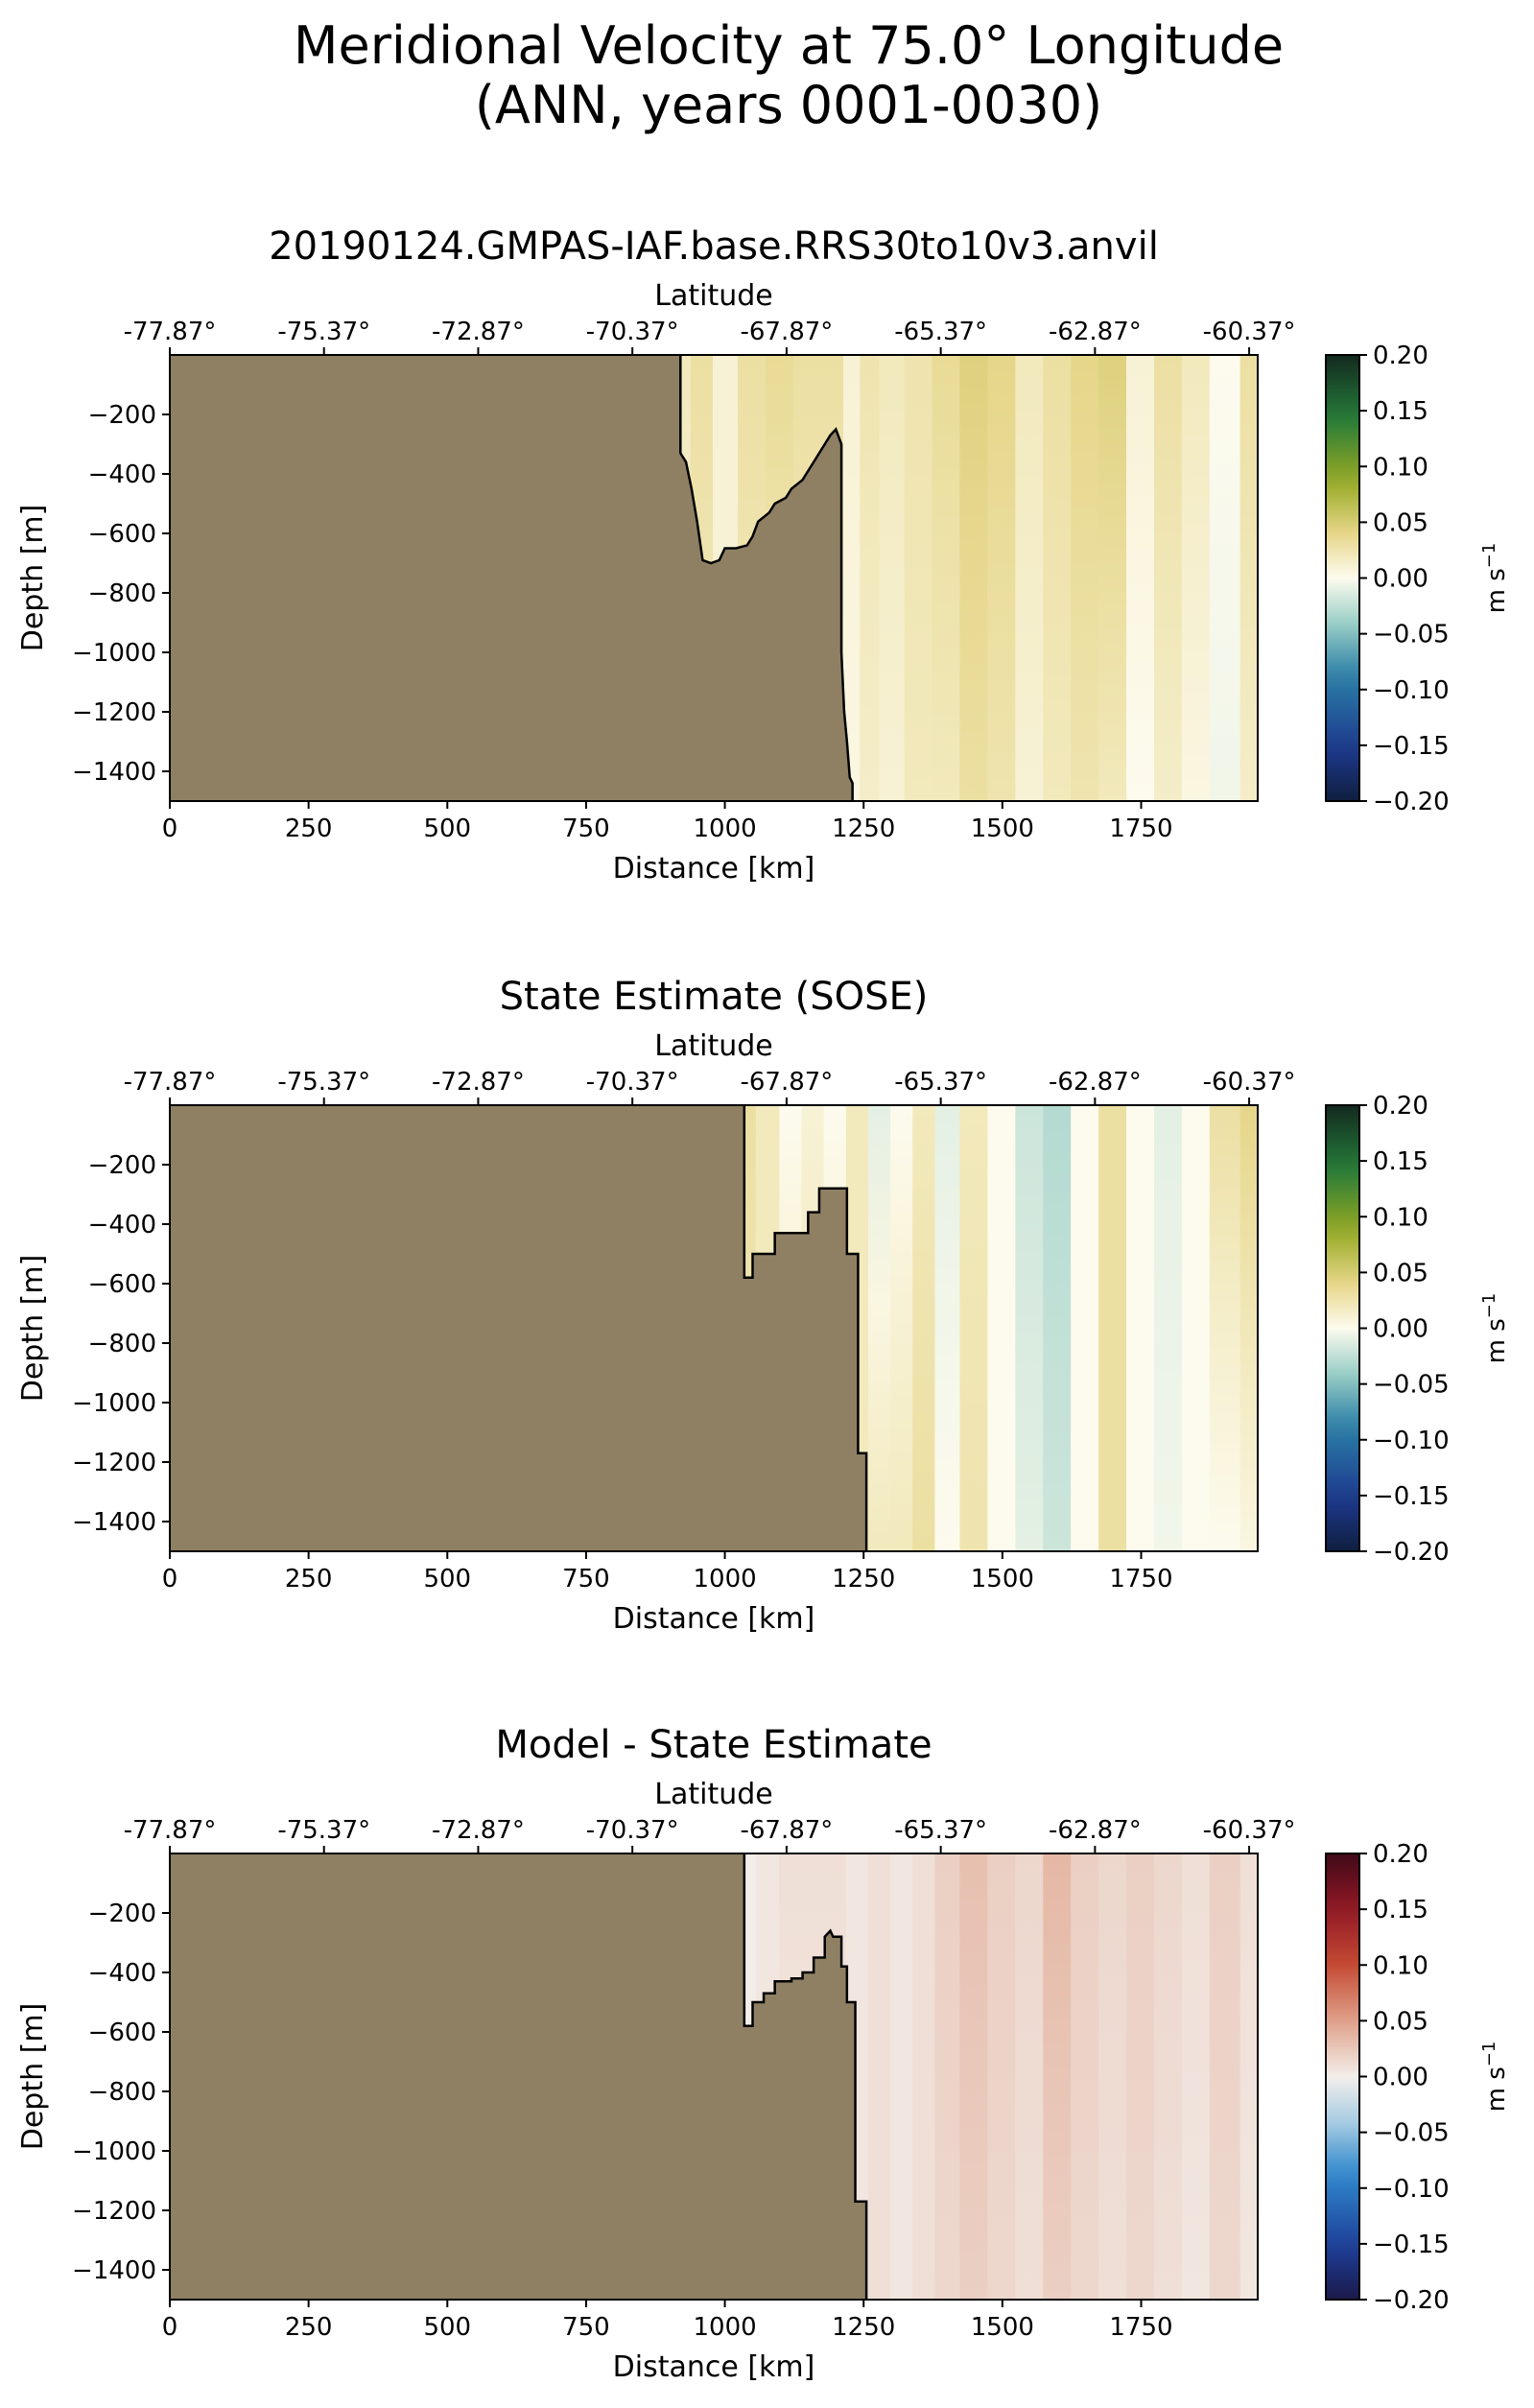 The width and height of the screenshot is (1534, 2408). Describe the element at coordinates (309, 2327) in the screenshot. I see `x-tick-label: 250` at that location.